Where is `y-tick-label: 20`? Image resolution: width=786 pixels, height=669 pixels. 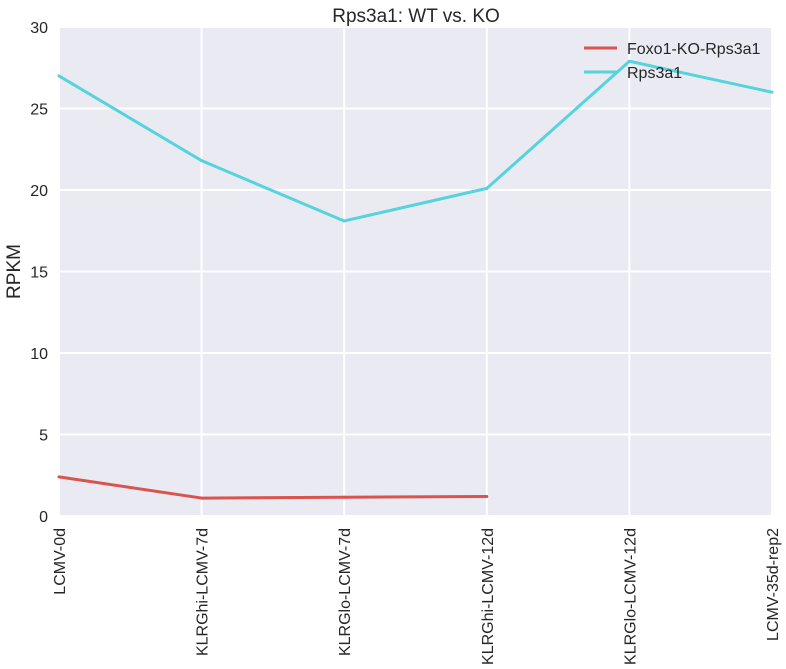 y-tick-label: 20 is located at coordinates (39, 191).